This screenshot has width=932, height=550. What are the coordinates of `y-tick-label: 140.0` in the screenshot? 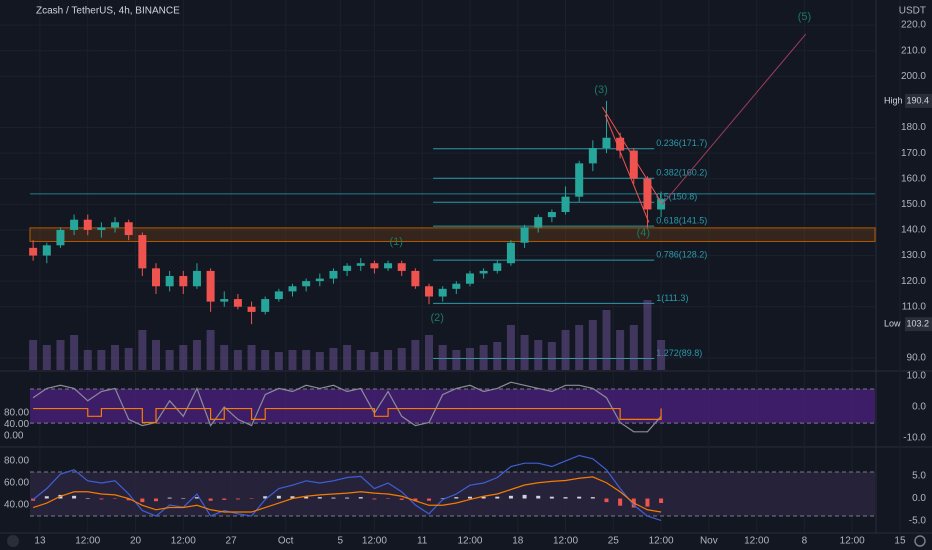 It's located at (913, 230).